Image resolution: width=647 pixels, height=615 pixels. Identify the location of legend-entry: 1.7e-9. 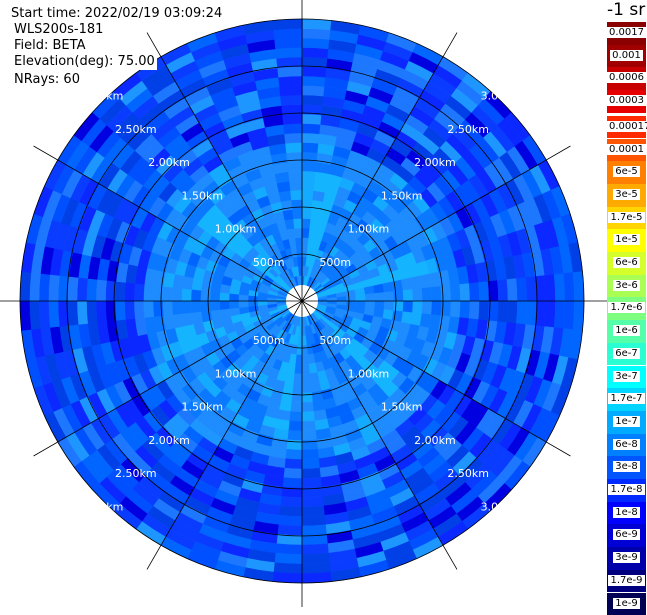
(626, 581).